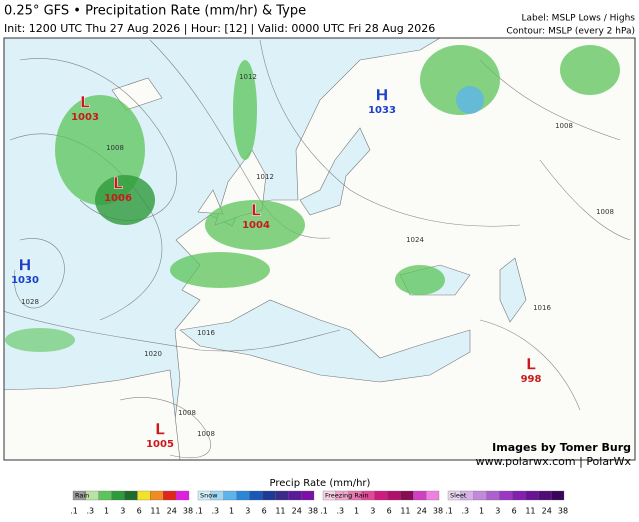 Image resolution: width=639 pixels, height=522 pixels. What do you see at coordinates (160, 444) in the screenshot?
I see `pressure-center-value: 1005` at bounding box center [160, 444].